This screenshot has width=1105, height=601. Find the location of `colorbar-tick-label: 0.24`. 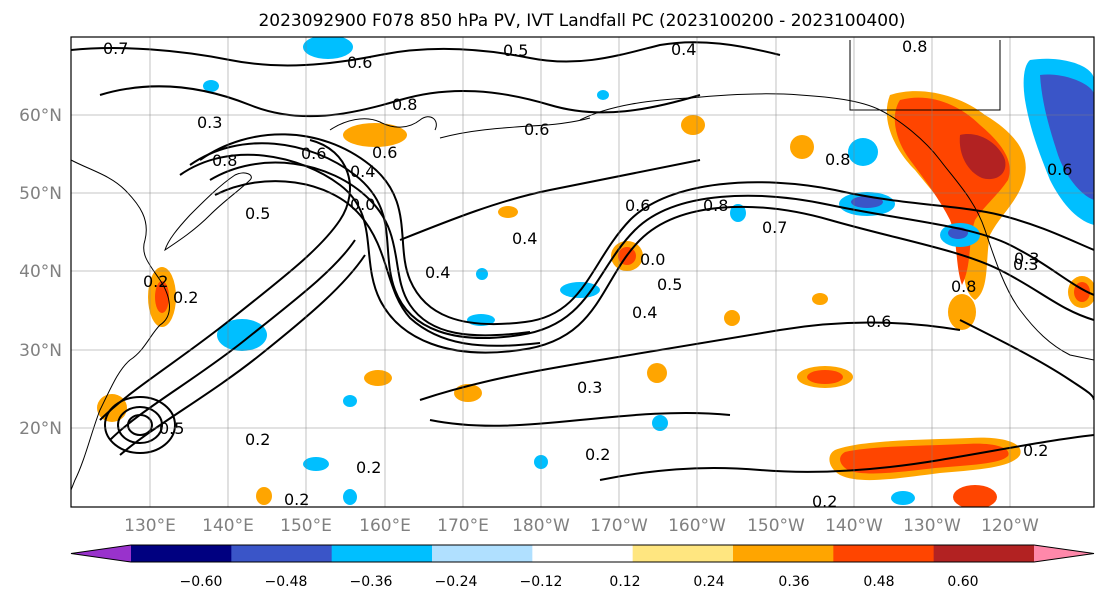

colorbar-tick-label: 0.24 is located at coordinates (708, 582).